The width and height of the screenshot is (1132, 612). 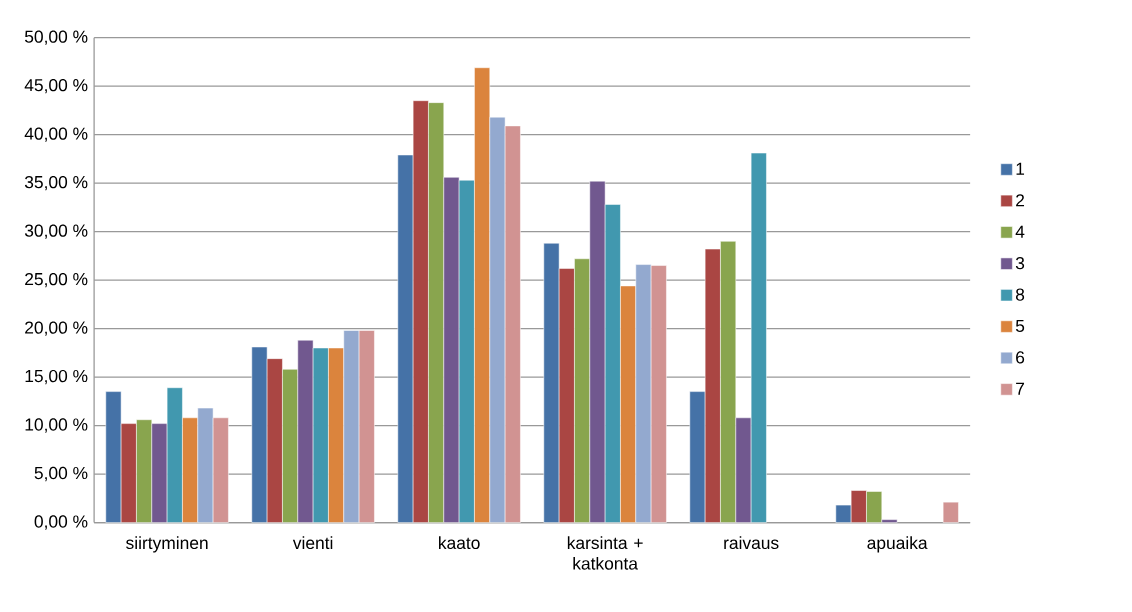 I want to click on y-tick-label: 30,00 %, so click(x=56, y=231).